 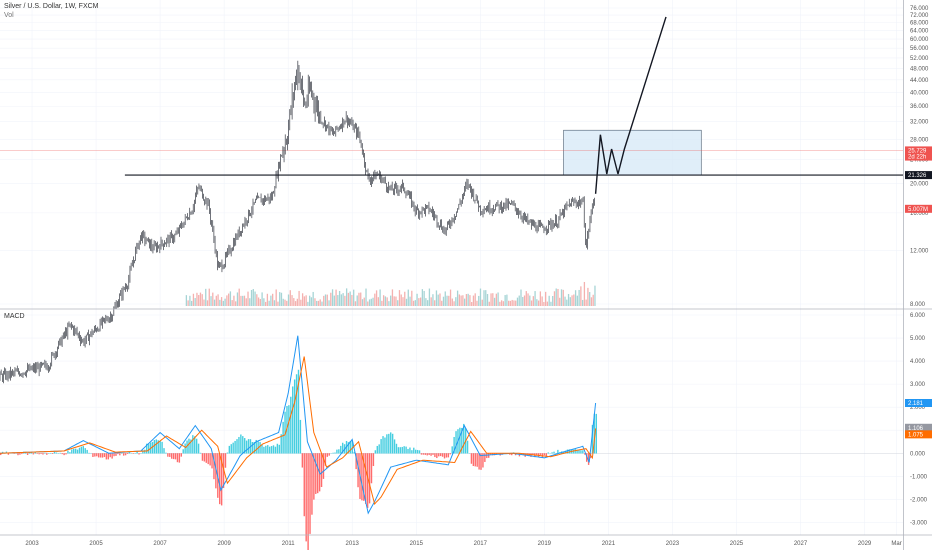 I want to click on macd-tick-label: 2.000, so click(x=918, y=408).